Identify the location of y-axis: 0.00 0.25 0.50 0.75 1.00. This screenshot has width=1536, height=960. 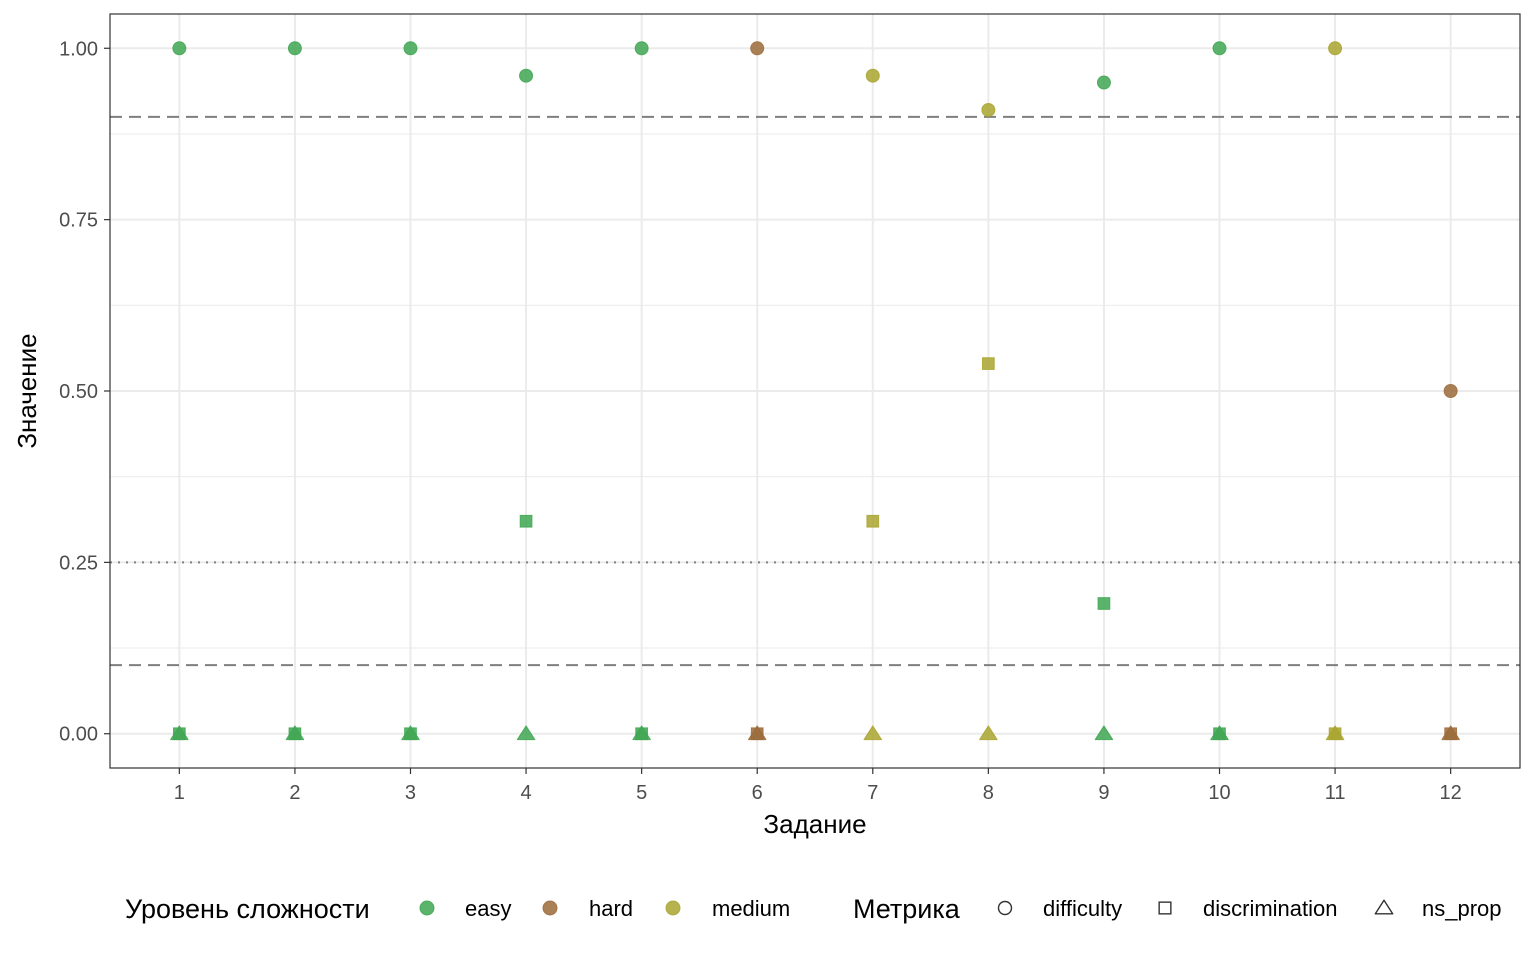
(84, 392).